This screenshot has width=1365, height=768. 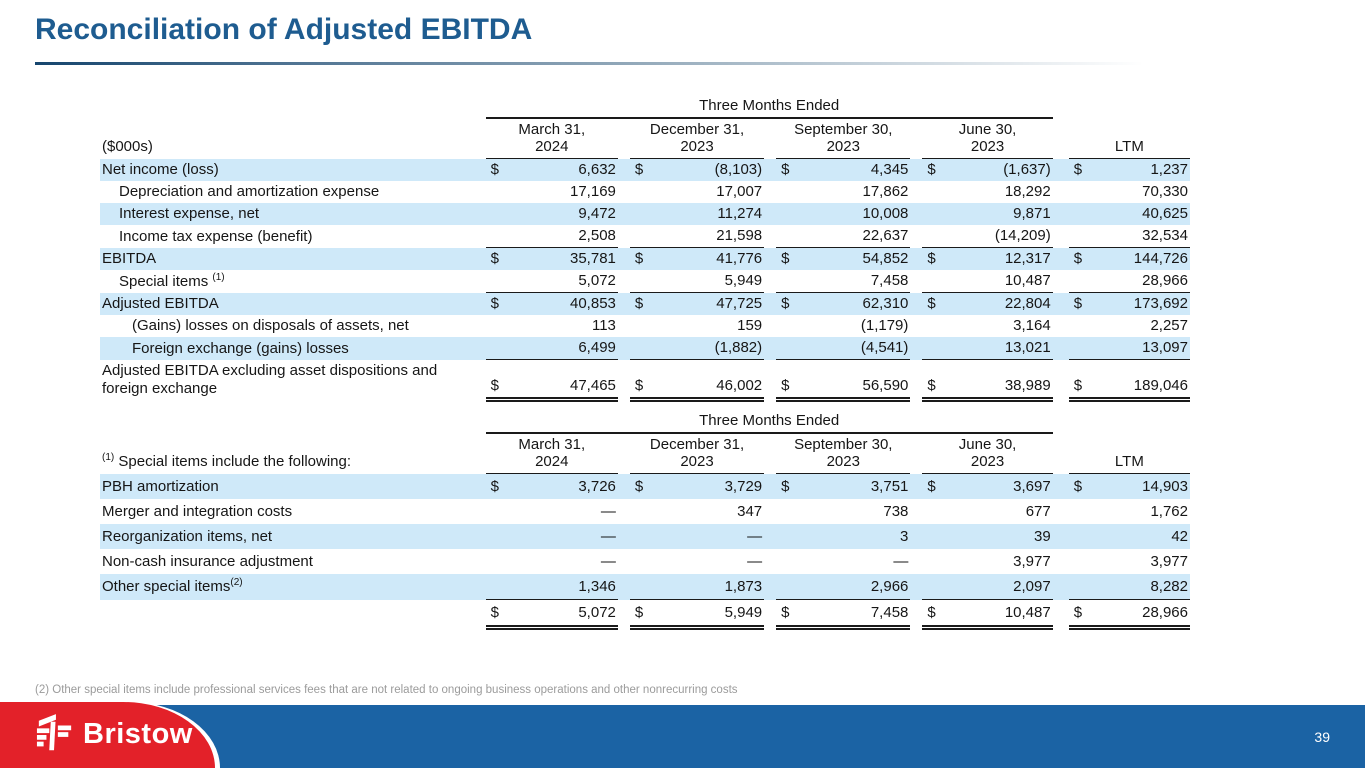 I want to click on value: 39, so click(x=1042, y=536).